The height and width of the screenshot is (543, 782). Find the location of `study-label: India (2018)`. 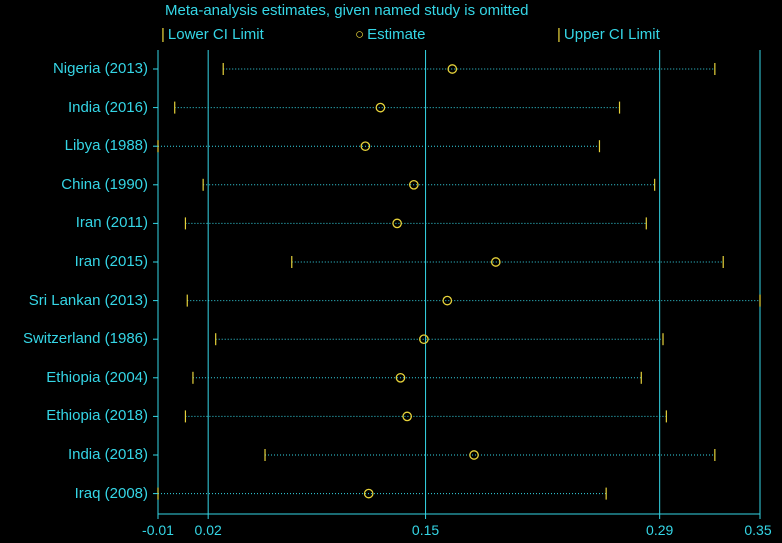

study-label: India (2018) is located at coordinates (107, 454).